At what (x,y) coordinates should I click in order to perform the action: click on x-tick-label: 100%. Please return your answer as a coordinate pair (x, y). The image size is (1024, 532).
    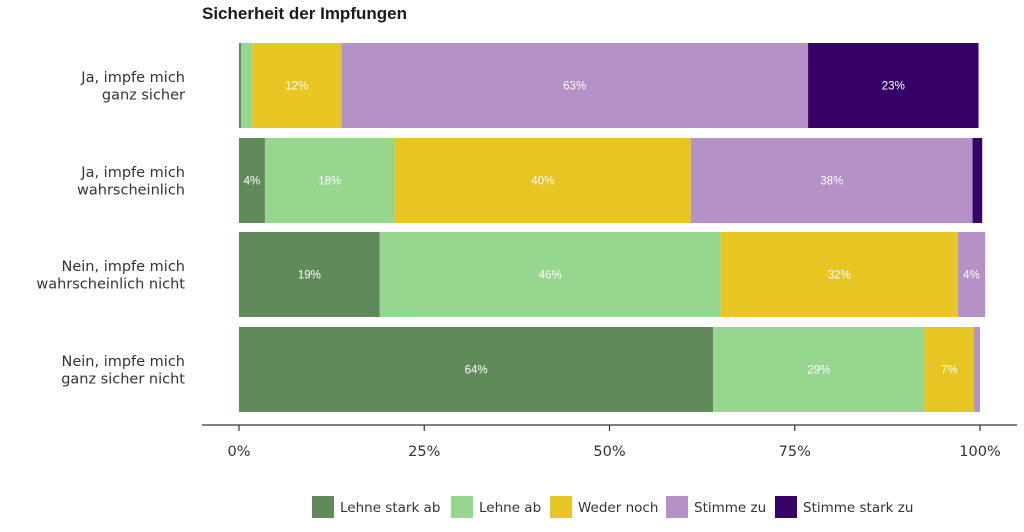
    Looking at the image, I should click on (979, 452).